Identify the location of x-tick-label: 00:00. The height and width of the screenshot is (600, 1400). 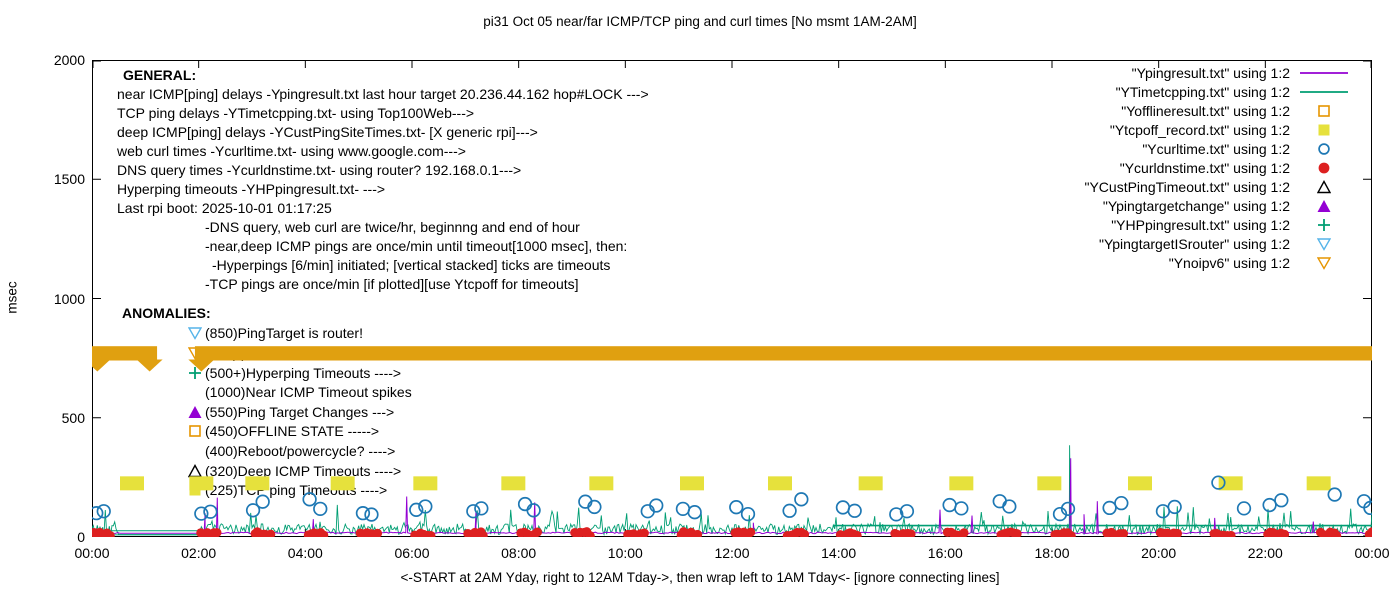
(1372, 553).